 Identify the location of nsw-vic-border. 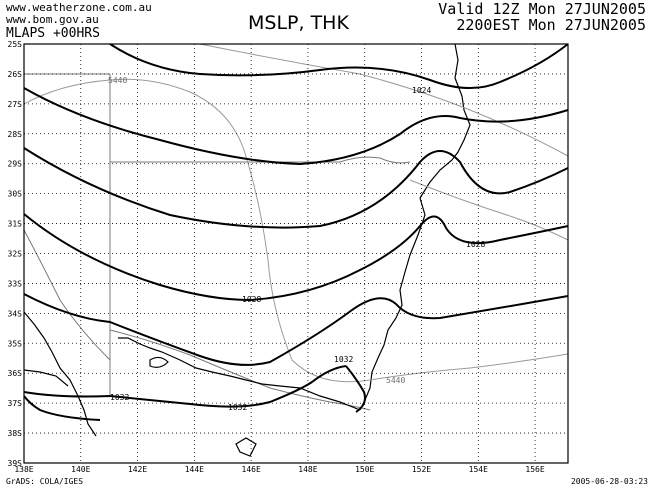
(240, 370).